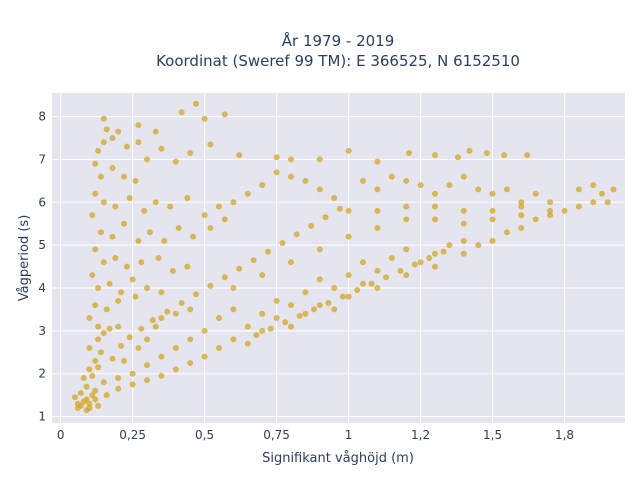  I want to click on x-axis-title: Signifikant våghöjd (m), so click(338, 458).